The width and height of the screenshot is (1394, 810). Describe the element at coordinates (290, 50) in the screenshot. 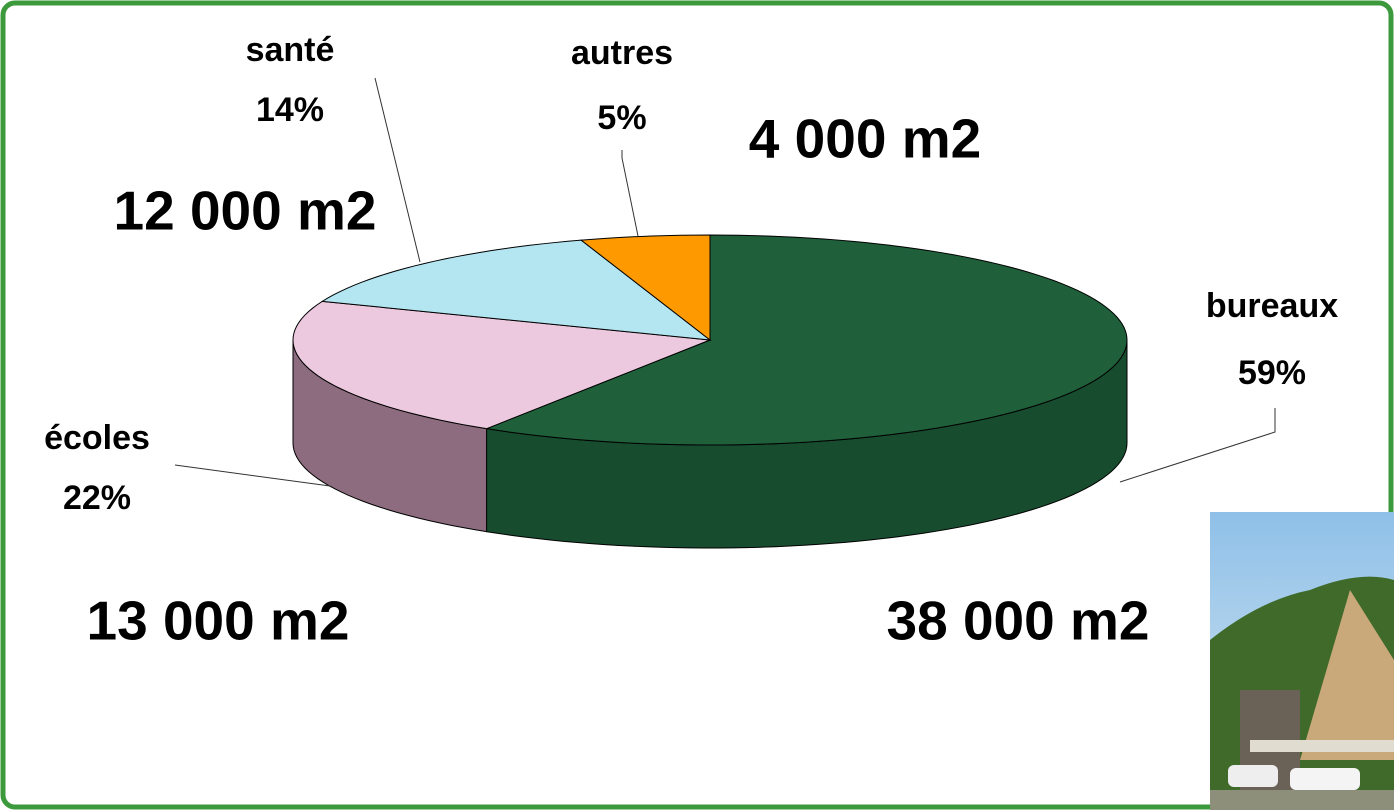

I see `category-label: santé` at that location.